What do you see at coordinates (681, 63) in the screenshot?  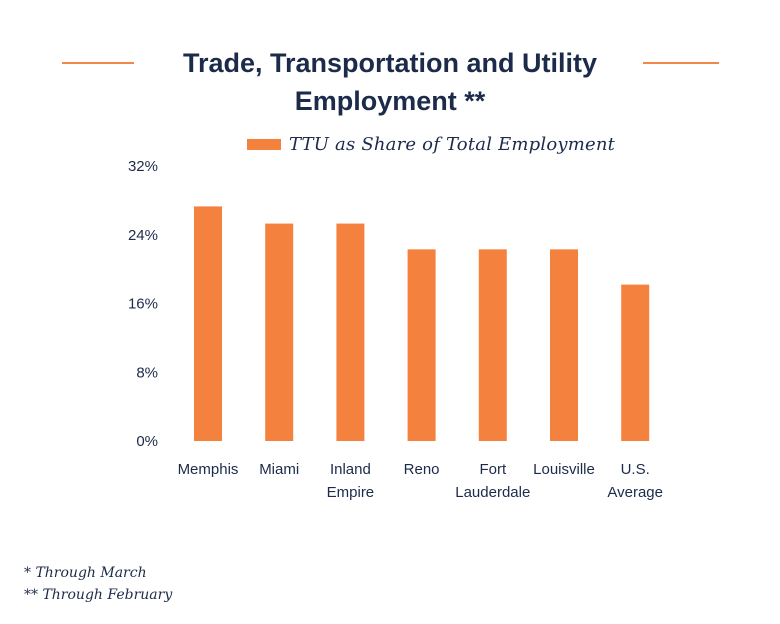 I see `title-rule-right` at bounding box center [681, 63].